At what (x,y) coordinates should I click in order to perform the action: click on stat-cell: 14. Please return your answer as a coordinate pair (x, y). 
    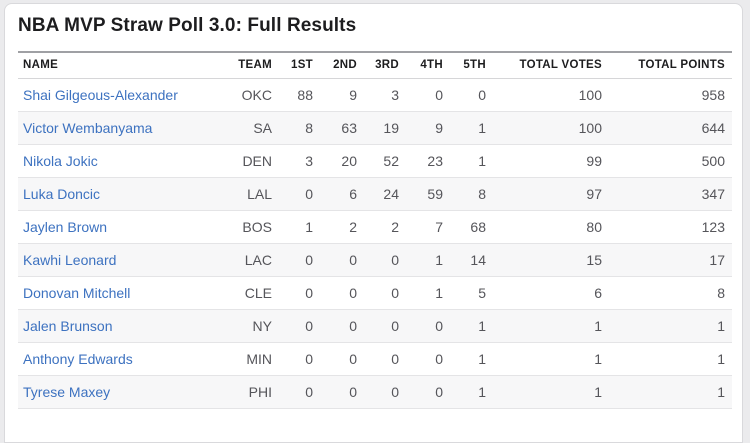
    Looking at the image, I should click on (471, 260).